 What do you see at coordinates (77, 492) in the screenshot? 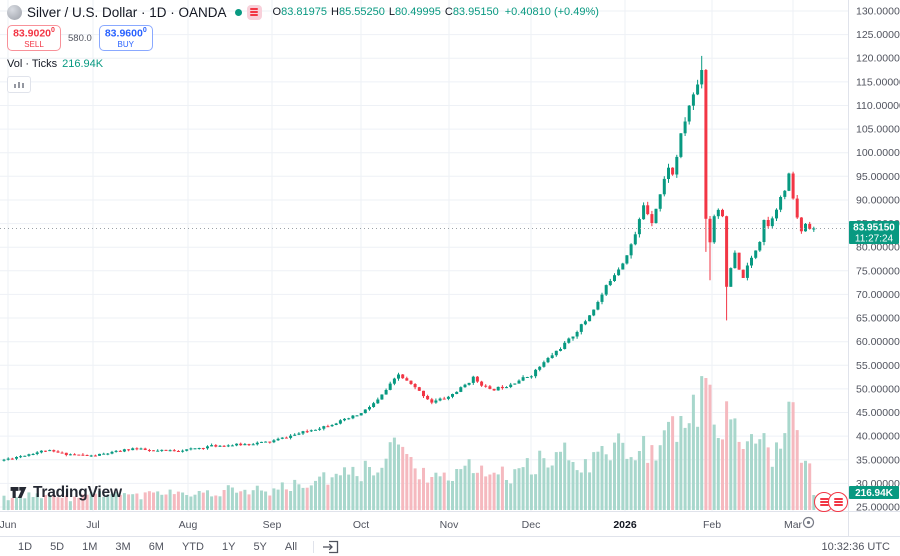
I see `tradingview-watermark-text: TradingView` at bounding box center [77, 492].